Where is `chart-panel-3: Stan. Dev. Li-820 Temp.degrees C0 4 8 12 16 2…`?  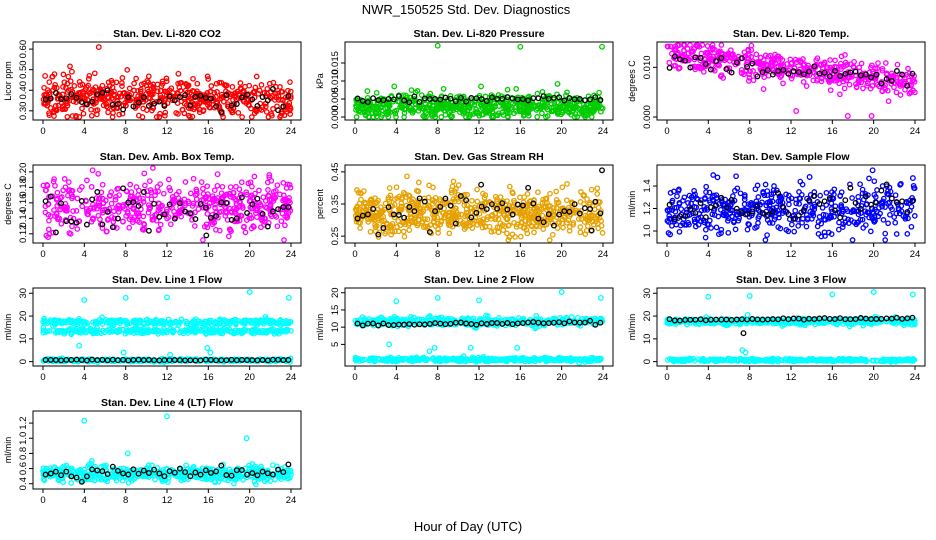 chart-panel-3: Stan. Dev. Li-820 Temp.degrees C0 4 8 12 16 2… is located at coordinates (776, 82).